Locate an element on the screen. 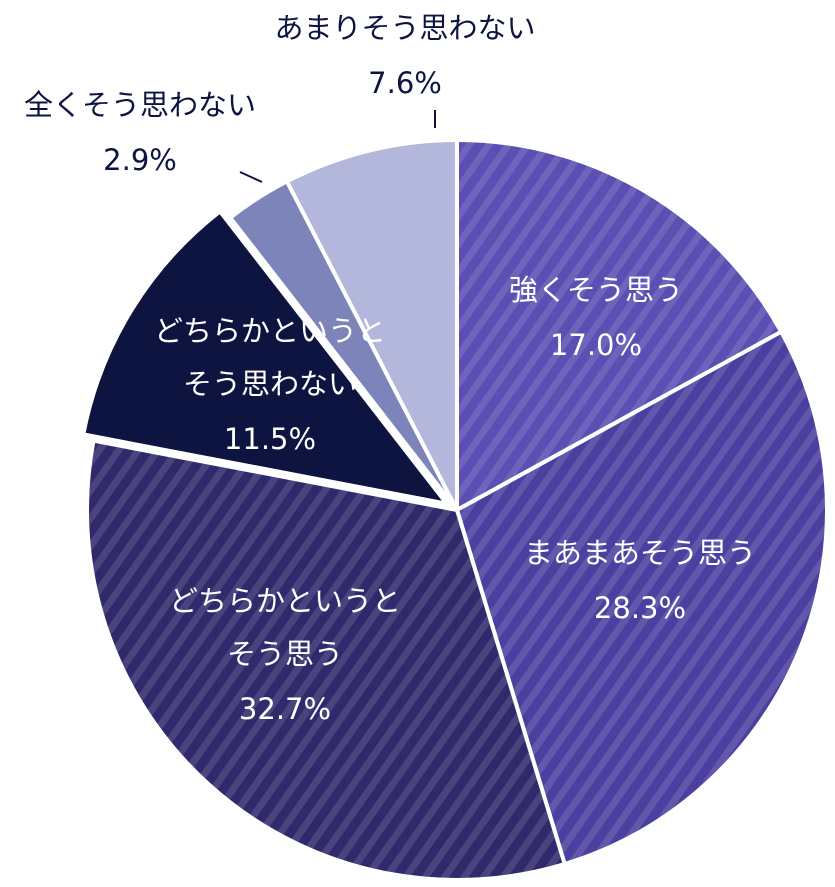 This screenshot has width=835, height=887. value-label: 7.6% is located at coordinates (405, 83).